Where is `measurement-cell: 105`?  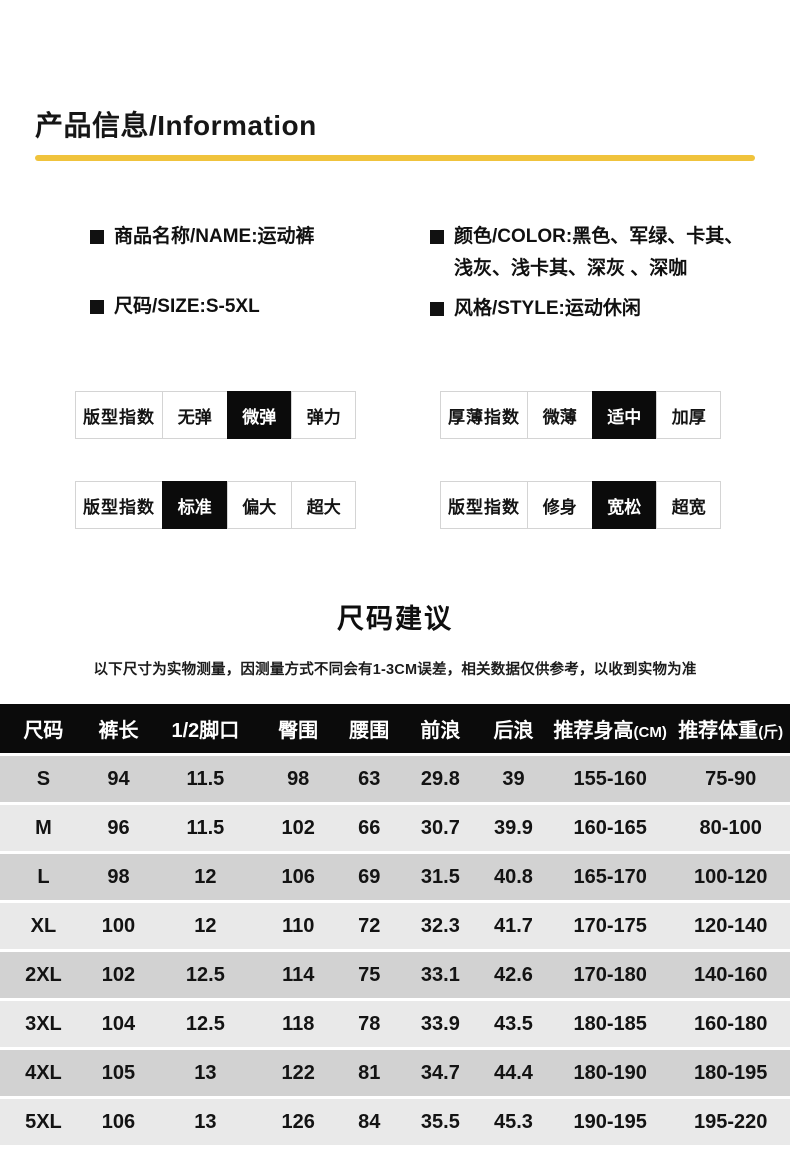 measurement-cell: 105 is located at coordinates (118, 1072).